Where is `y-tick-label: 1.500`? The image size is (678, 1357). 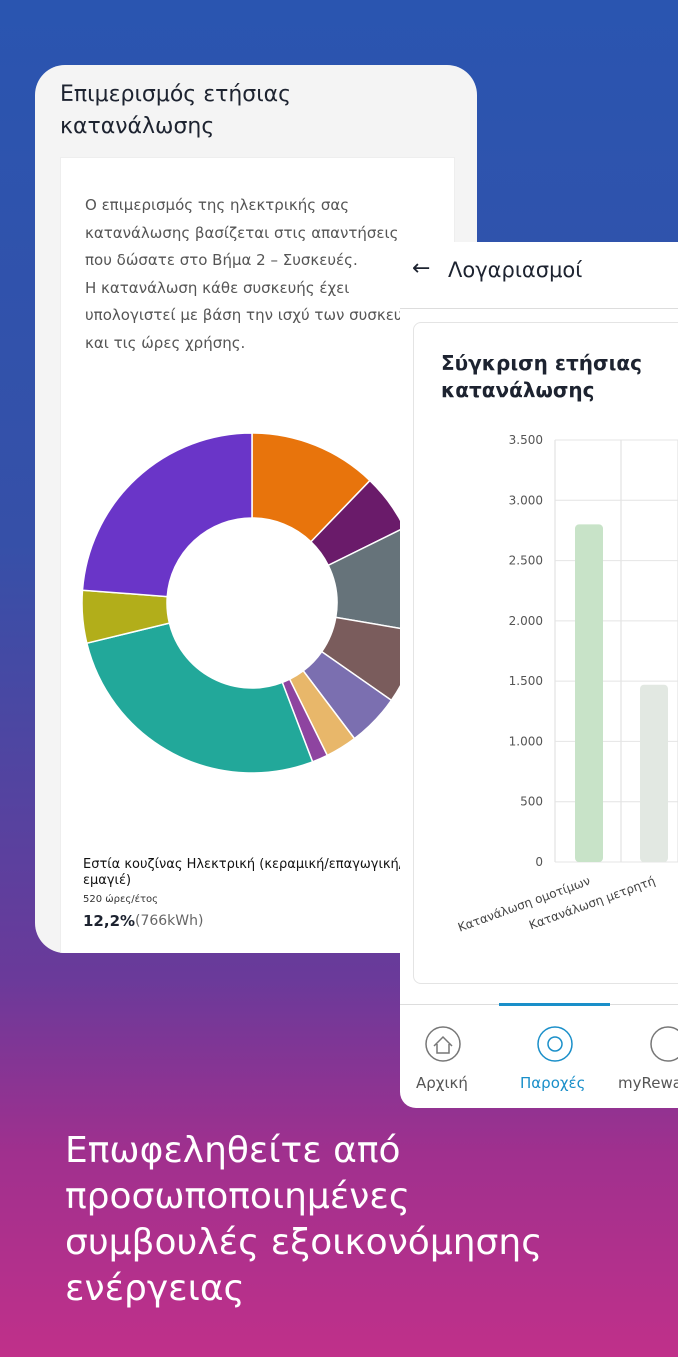
y-tick-label: 1.500 is located at coordinates (526, 681).